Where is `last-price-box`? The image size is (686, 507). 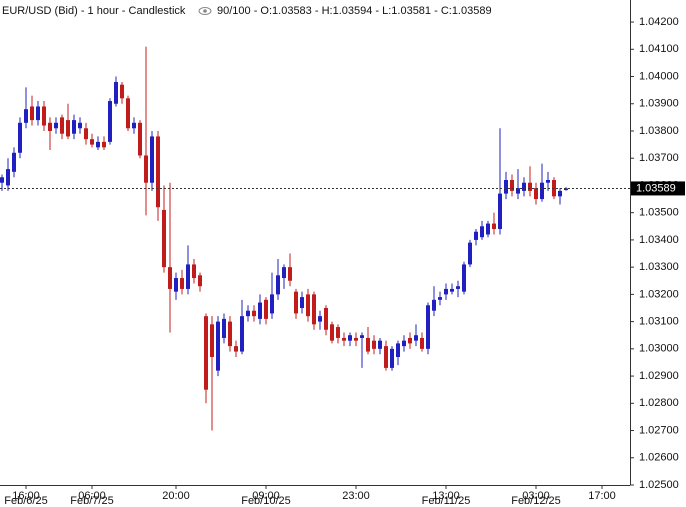 last-price-box is located at coordinates (658, 188).